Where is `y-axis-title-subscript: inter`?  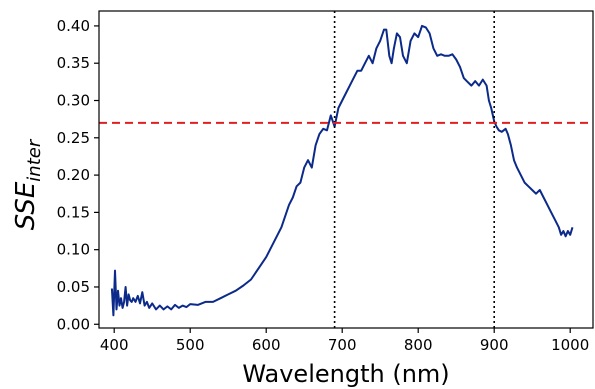 y-axis-title-subscript: inter is located at coordinates (34, 160).